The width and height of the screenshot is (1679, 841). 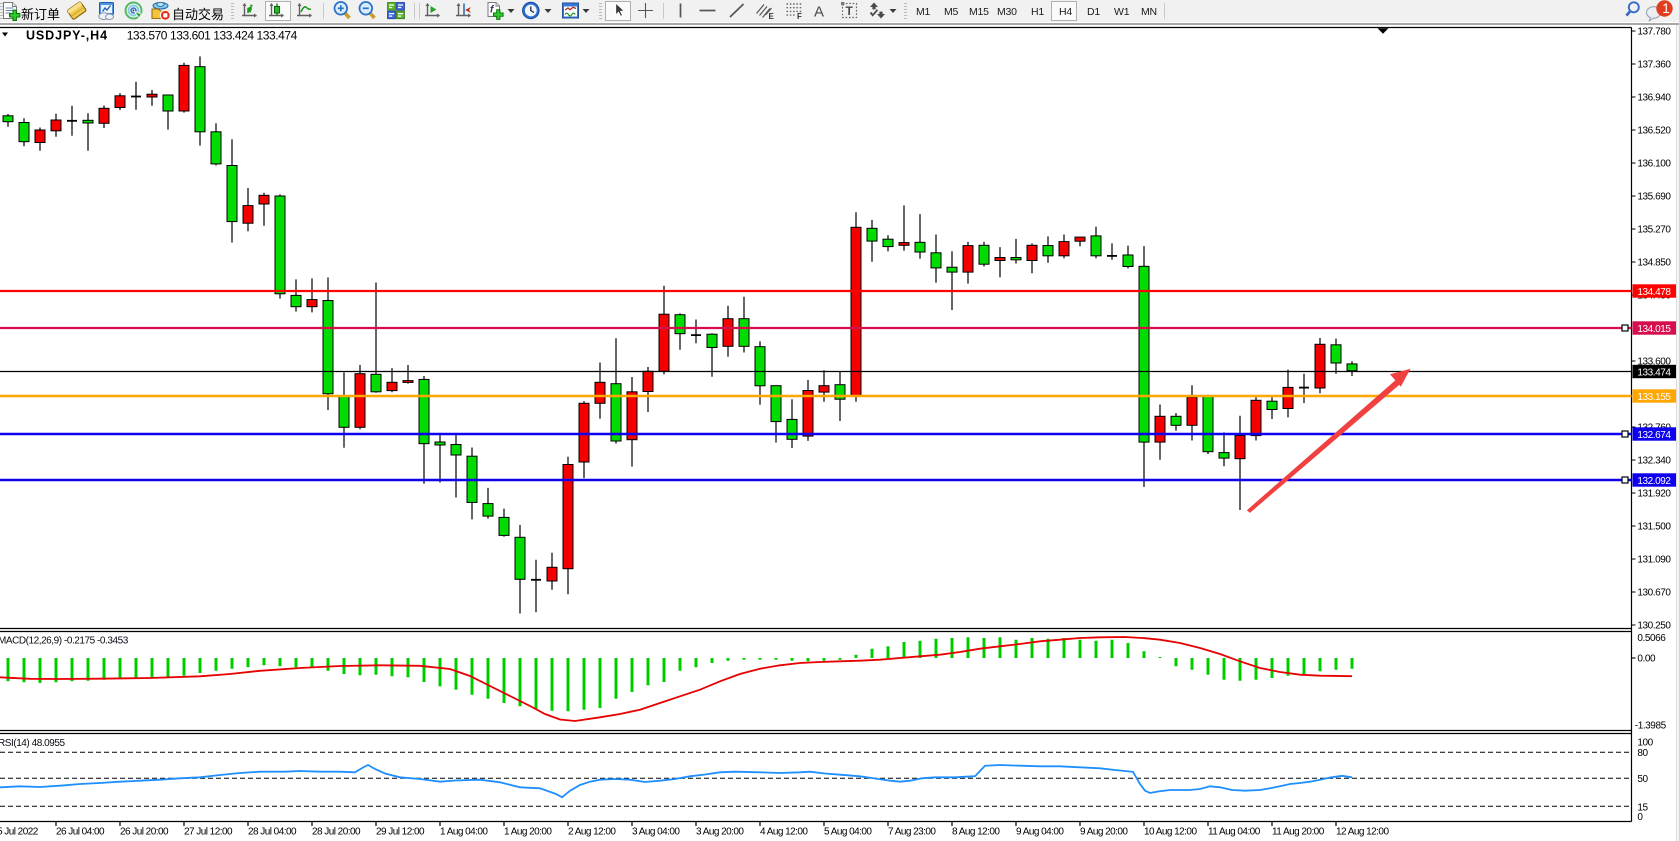 What do you see at coordinates (464, 831) in the screenshot?
I see `svg-text: 1 Aug 04:00` at bounding box center [464, 831].